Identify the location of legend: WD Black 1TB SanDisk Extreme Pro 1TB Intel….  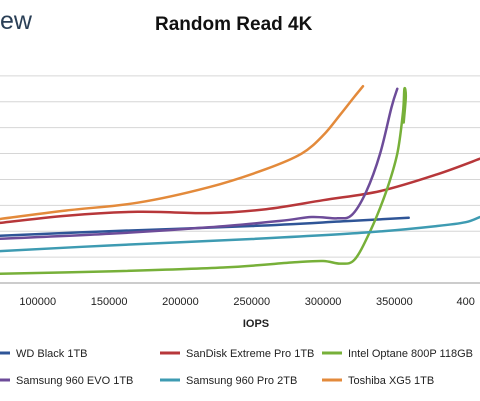
(236, 367).